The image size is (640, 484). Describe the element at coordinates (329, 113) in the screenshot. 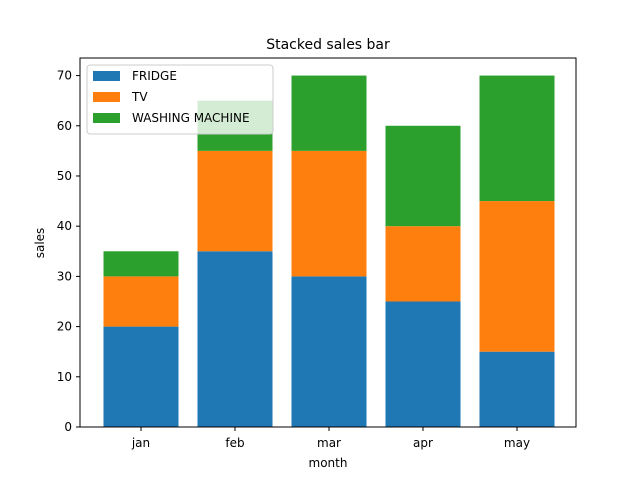

I see `bar-washing-machine-mar` at that location.